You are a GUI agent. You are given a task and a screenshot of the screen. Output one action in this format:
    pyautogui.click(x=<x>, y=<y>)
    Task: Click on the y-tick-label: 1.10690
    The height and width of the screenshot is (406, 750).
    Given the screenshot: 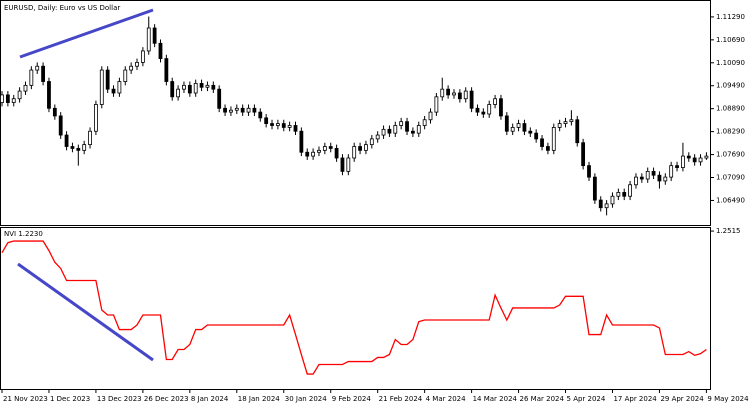 What is the action you would take?
    pyautogui.click(x=730, y=40)
    